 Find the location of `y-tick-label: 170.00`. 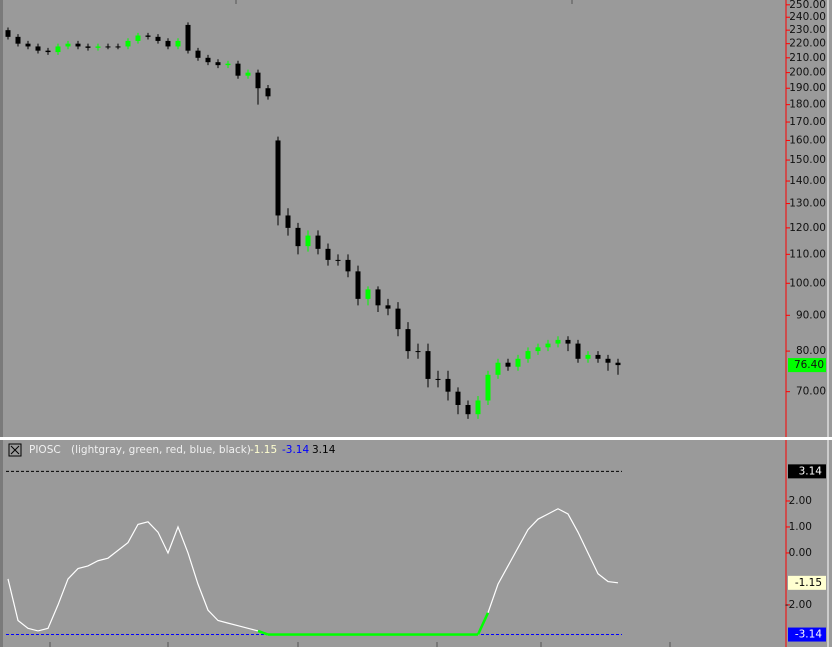

y-tick-label: 170.00 is located at coordinates (807, 122).